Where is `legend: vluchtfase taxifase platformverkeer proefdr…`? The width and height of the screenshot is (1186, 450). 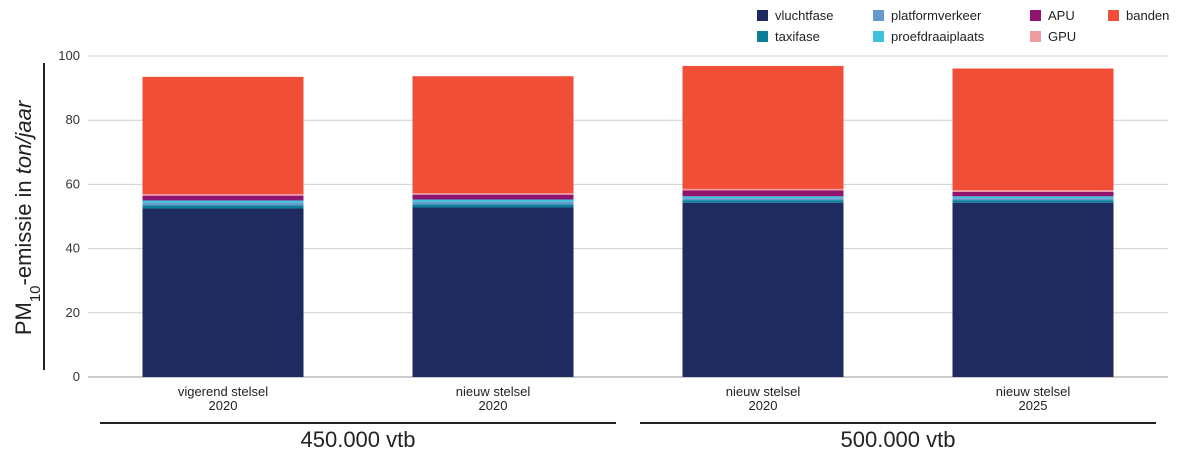 legend: vluchtfase taxifase platformverkeer proefdr… is located at coordinates (963, 26).